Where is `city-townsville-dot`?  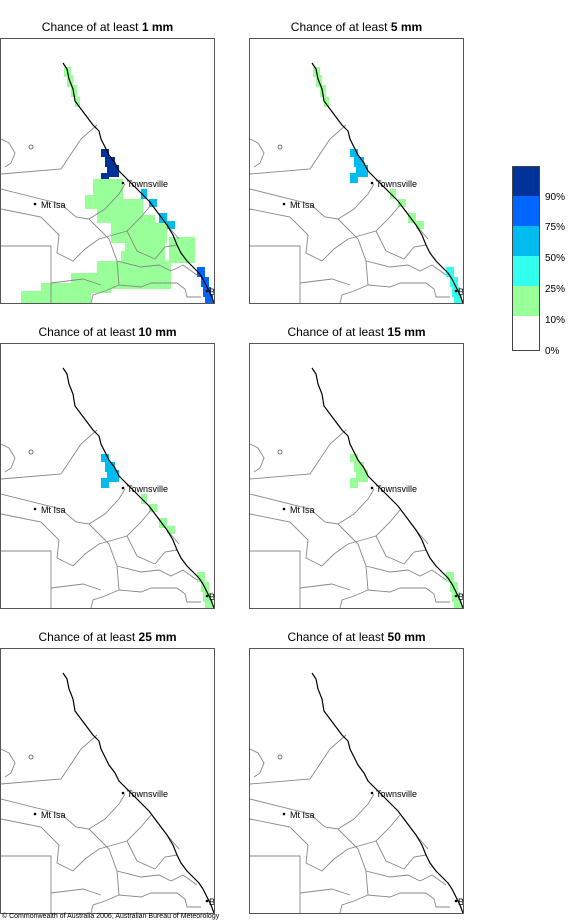
city-townsville-dot is located at coordinates (372, 793).